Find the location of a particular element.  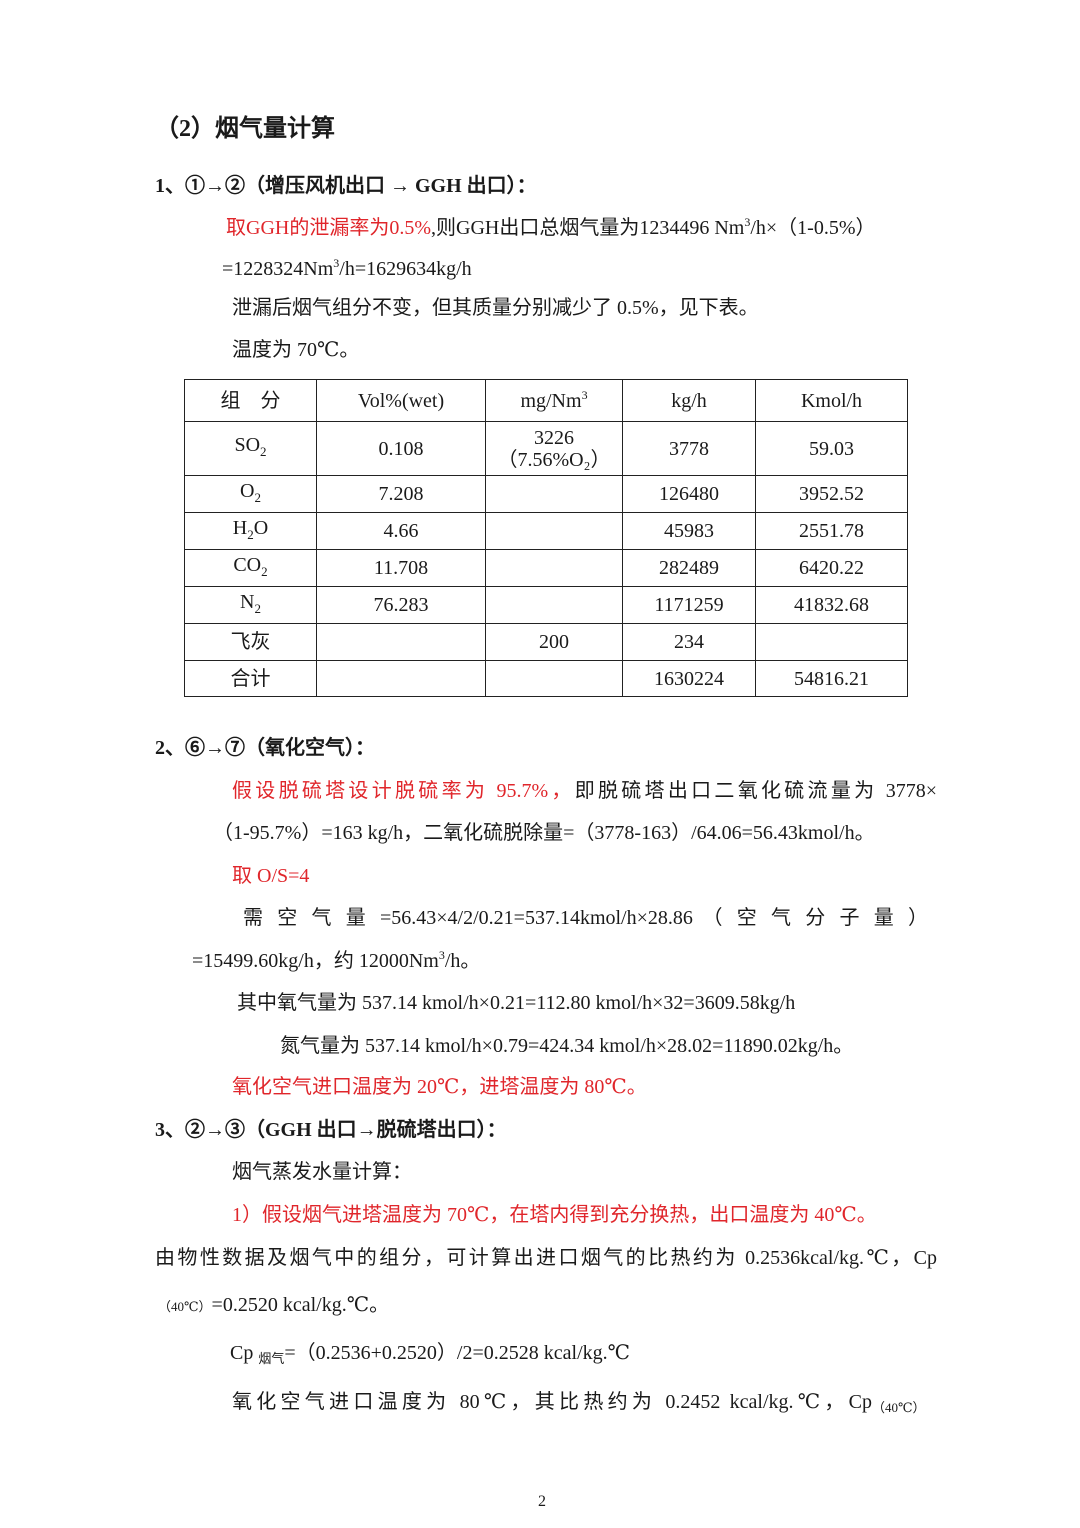

table-row: SO2 0.108 3226 （7.56%O₂） 3778 59.03 is located at coordinates (546, 448).